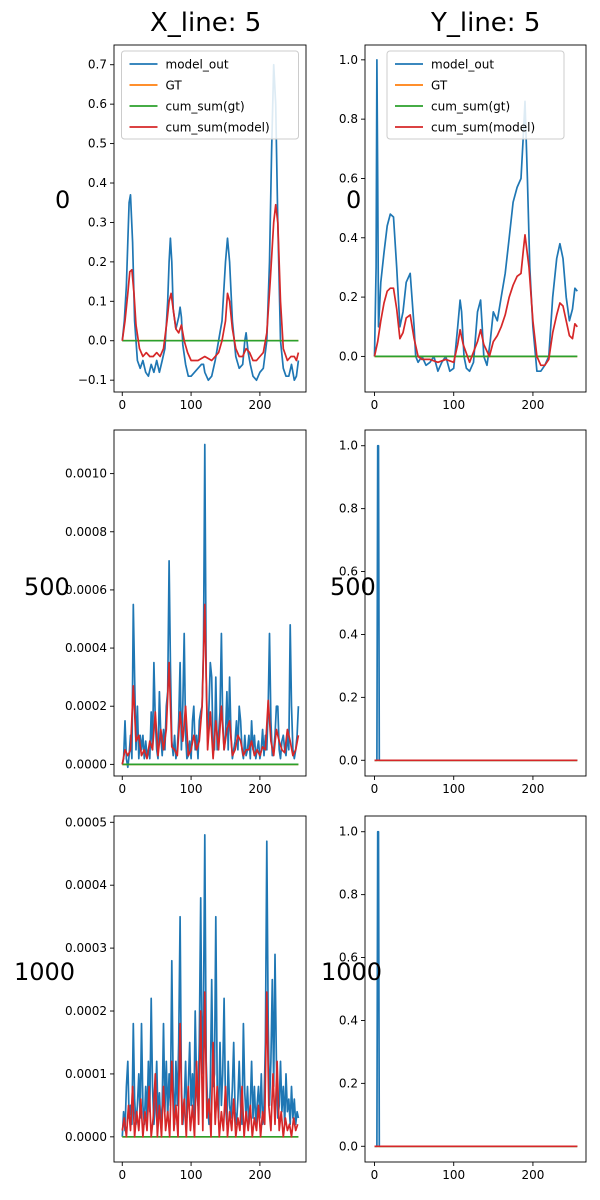  Describe the element at coordinates (486, 23) in the screenshot. I see `column-title-y-line: Y_line: 5` at that location.